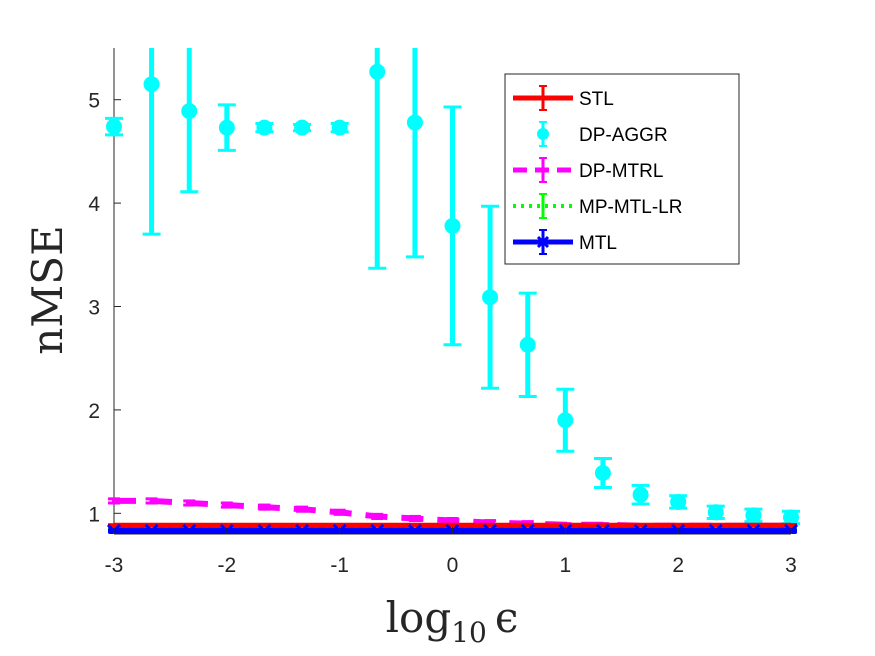 The image size is (875, 656). Describe the element at coordinates (94, 204) in the screenshot. I see `y-tick-label: 4` at that location.